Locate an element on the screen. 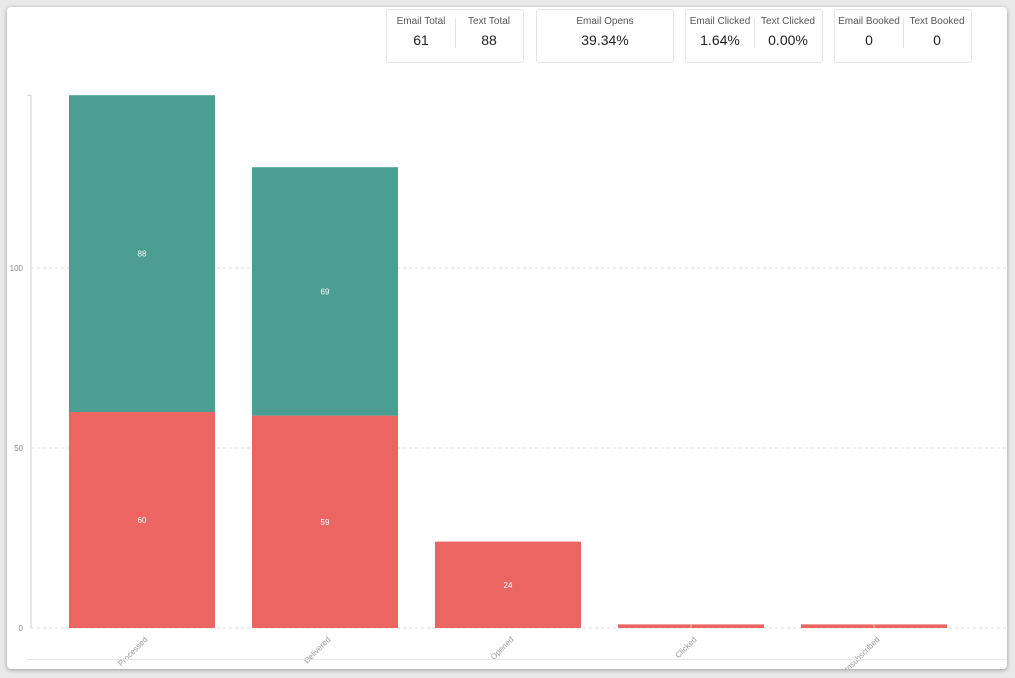  stat-email-total: Email Total 61 is located at coordinates (421, 36).